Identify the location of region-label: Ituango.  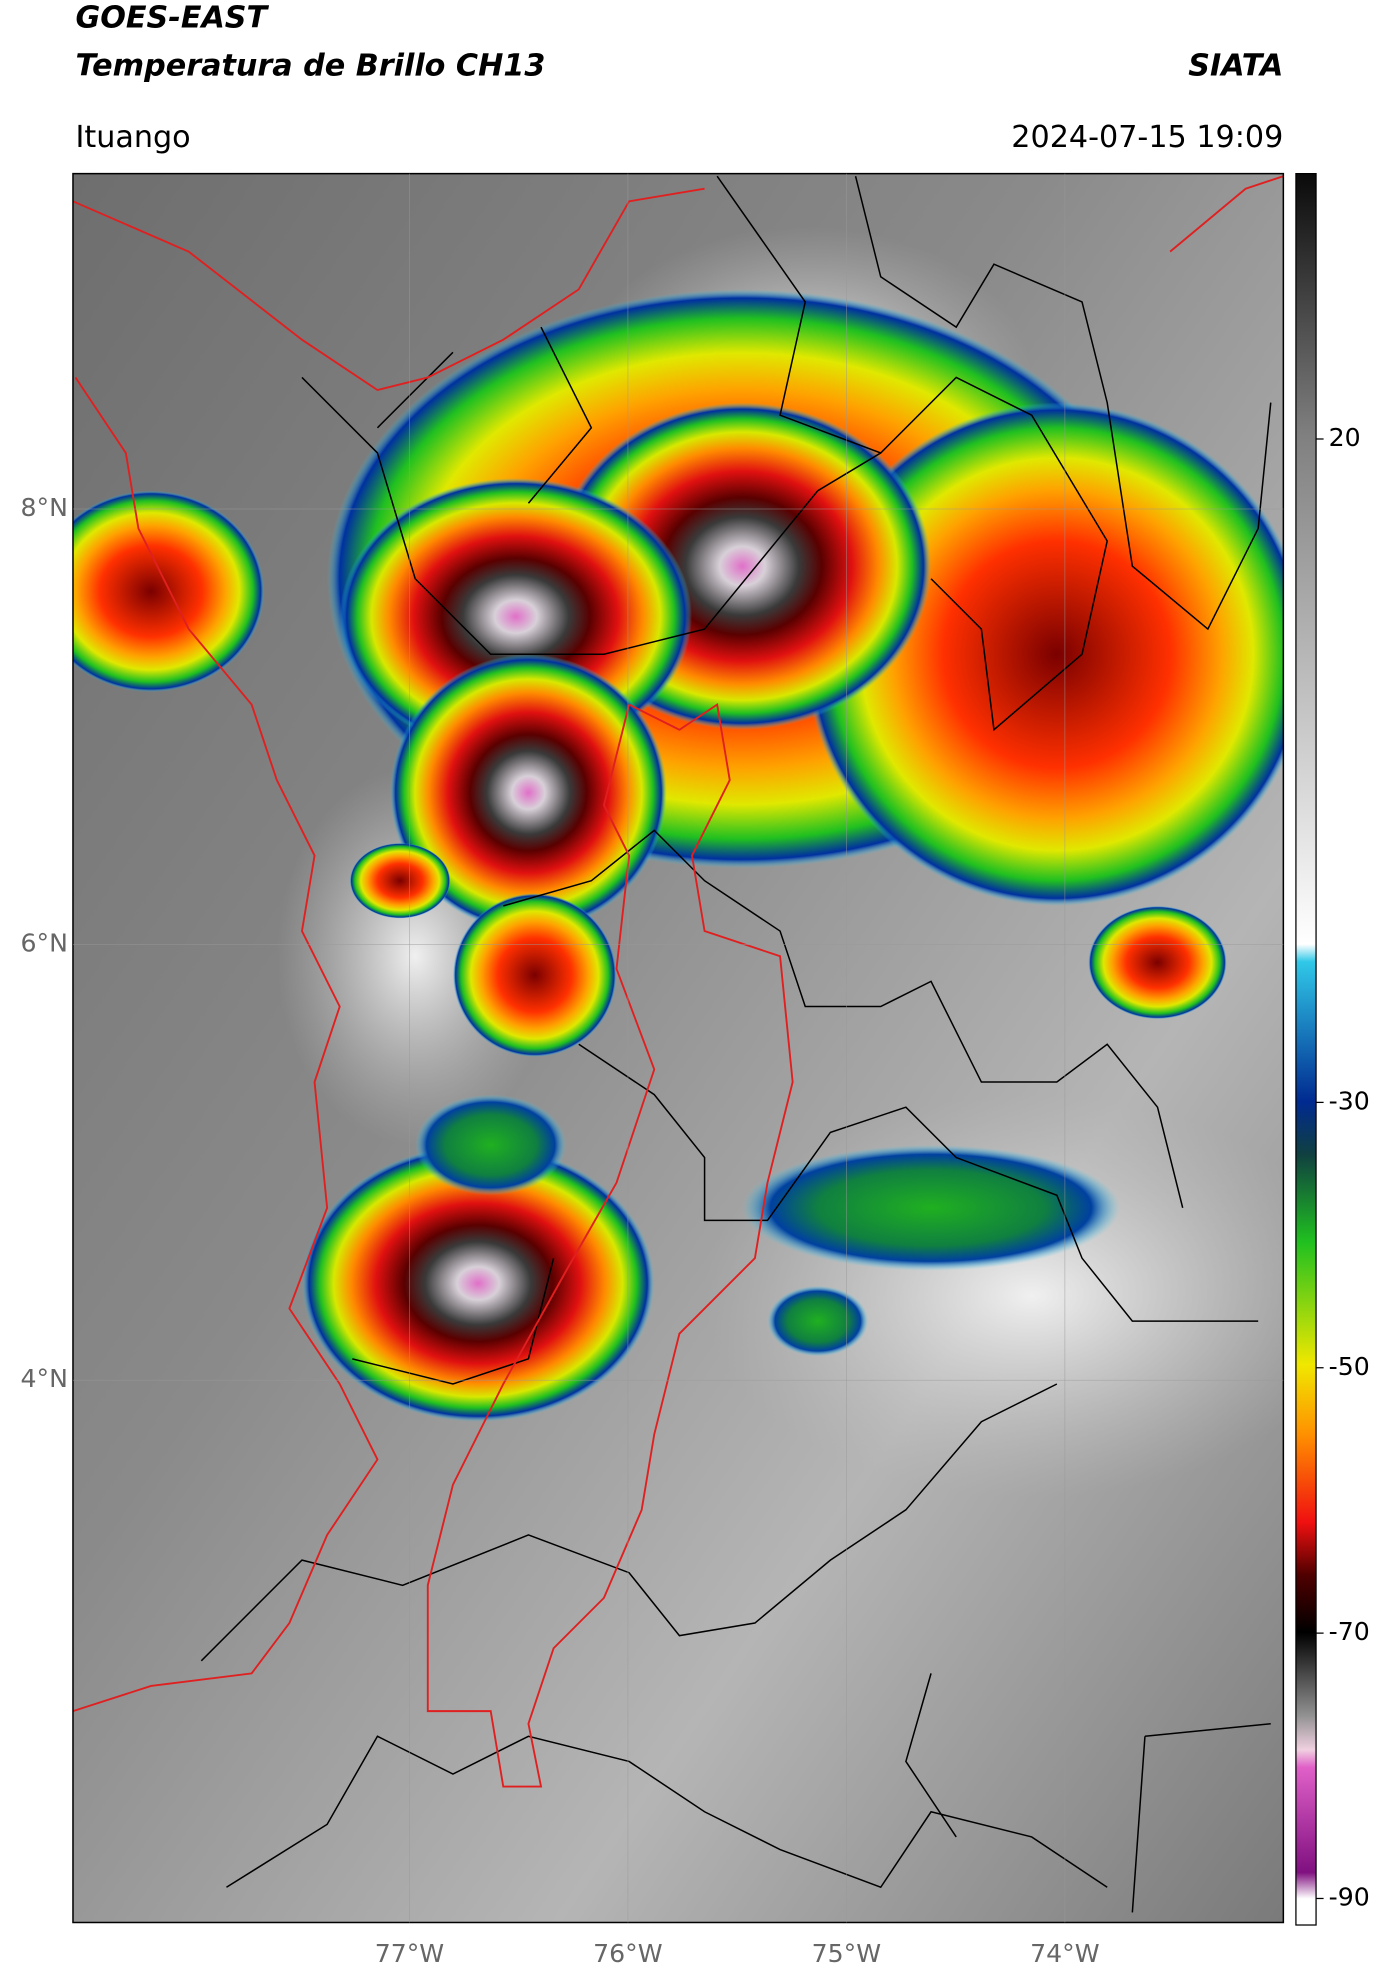
(132, 137).